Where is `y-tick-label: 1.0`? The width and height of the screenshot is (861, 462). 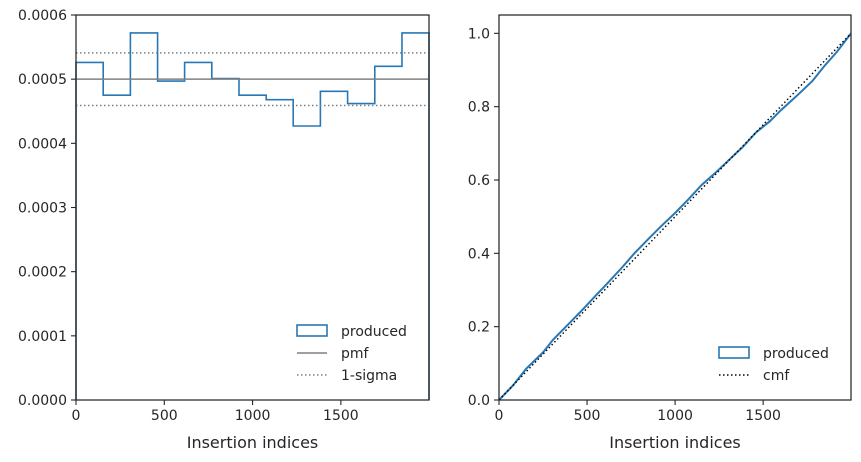
y-tick-label: 1.0 is located at coordinates (479, 34).